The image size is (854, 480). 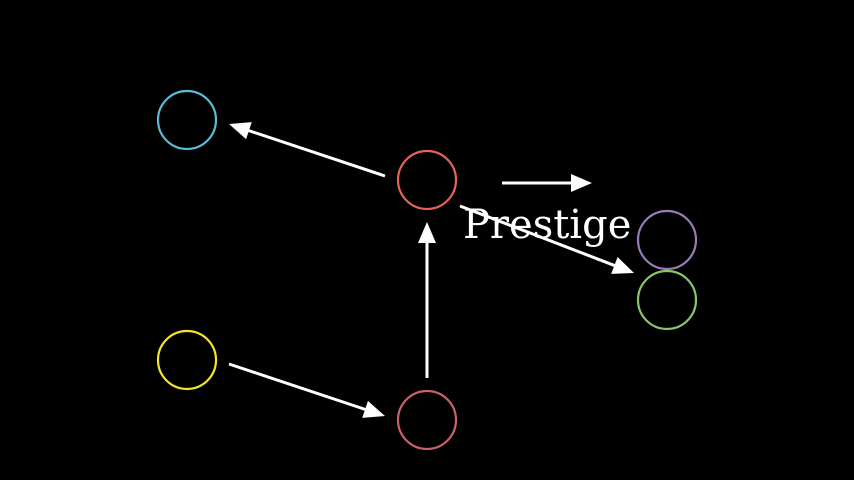 I want to click on annotation-right-arrow, so click(x=547, y=183).